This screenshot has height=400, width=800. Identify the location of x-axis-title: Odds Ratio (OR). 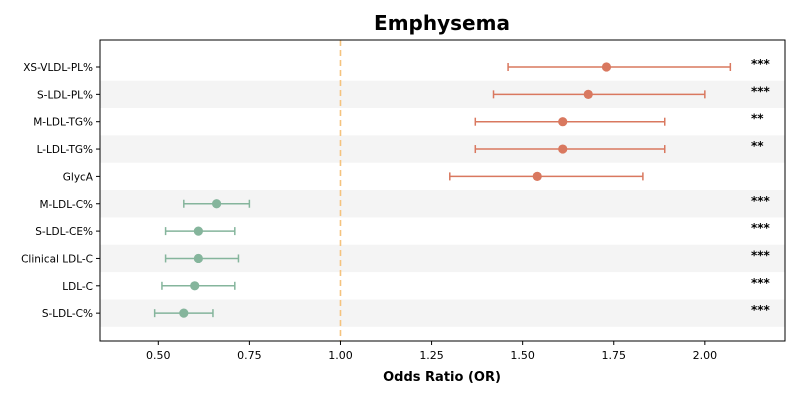
(442, 377).